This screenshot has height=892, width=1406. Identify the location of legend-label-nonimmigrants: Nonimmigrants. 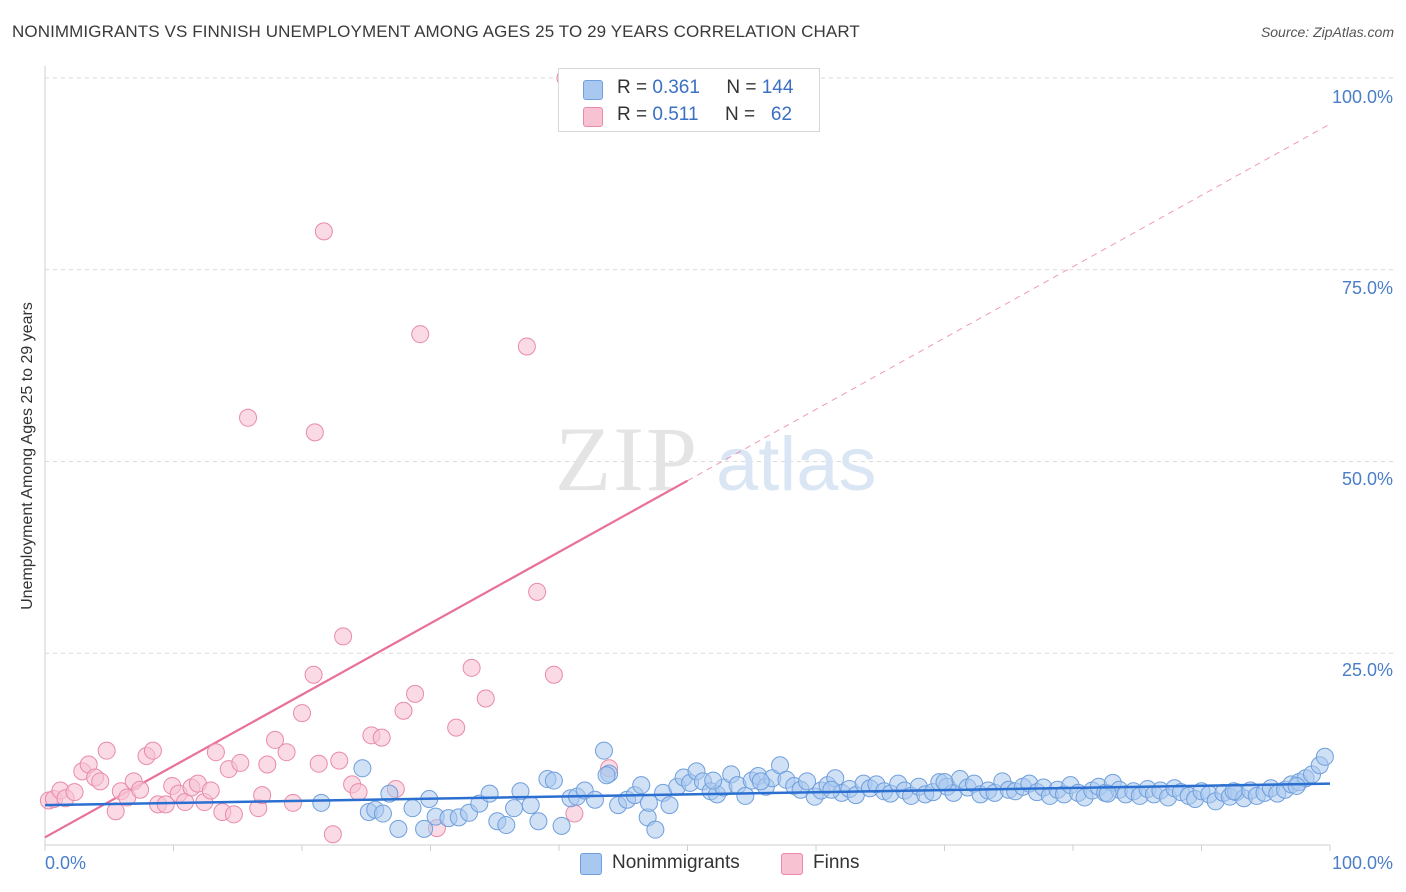
(676, 862).